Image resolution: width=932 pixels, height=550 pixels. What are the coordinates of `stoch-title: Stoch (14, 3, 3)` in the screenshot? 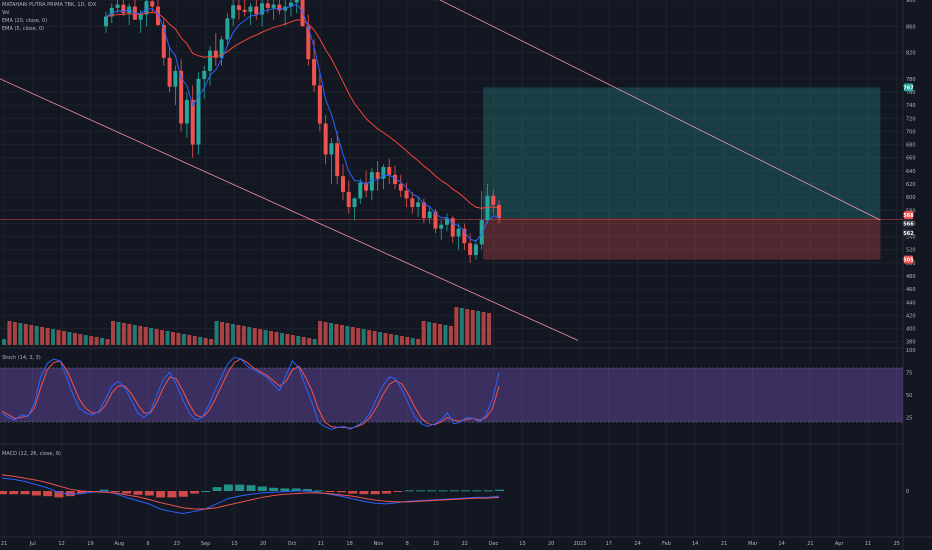 It's located at (21, 358).